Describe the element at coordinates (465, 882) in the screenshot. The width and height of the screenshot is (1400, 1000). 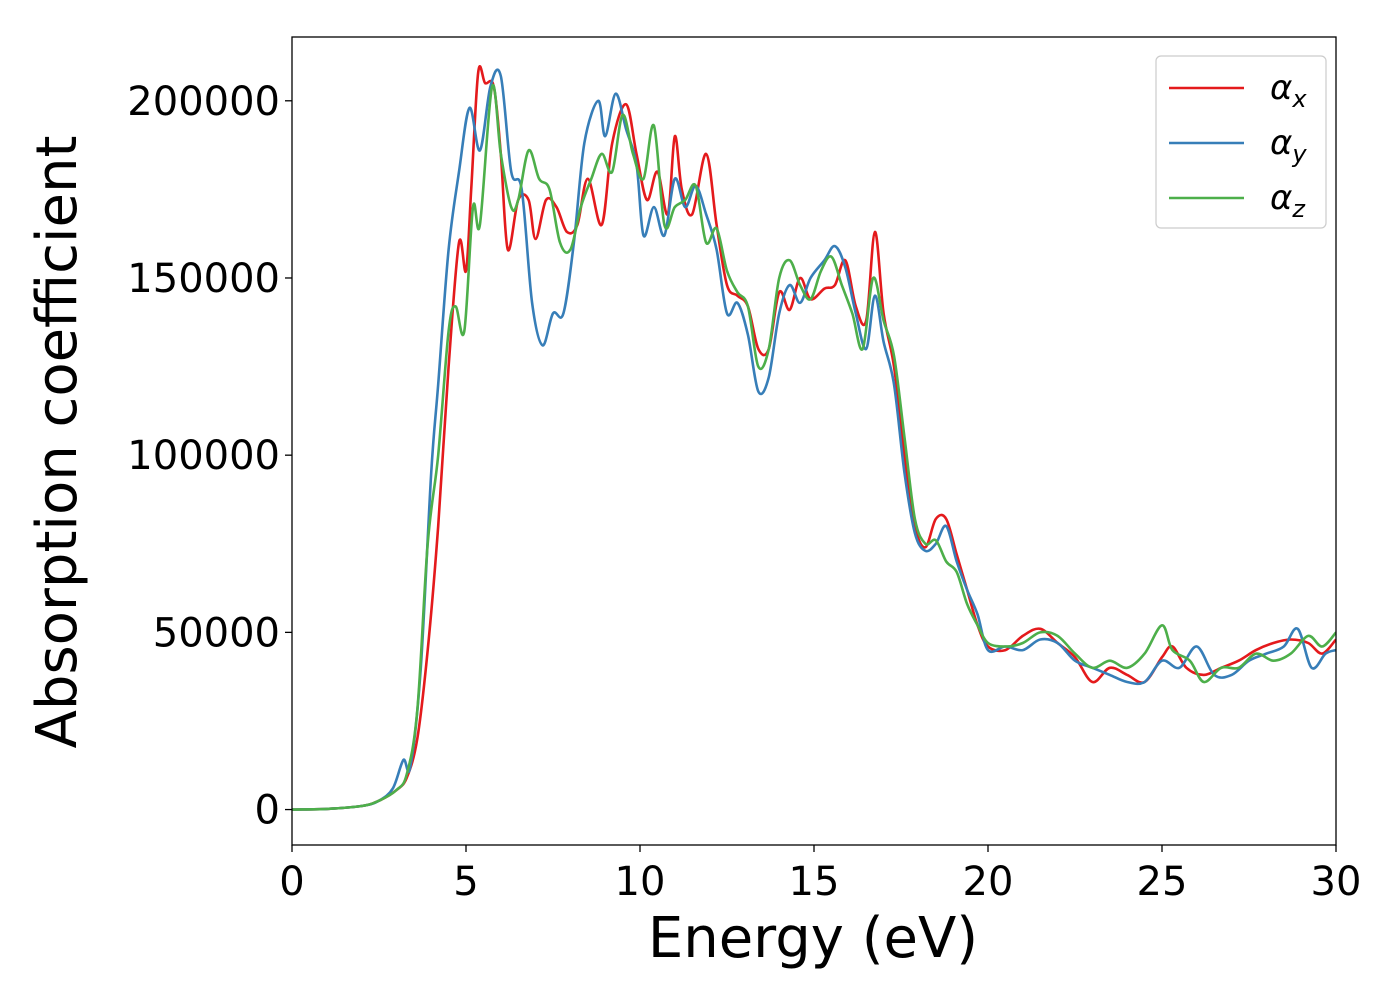
I see `x-tick-label: 5` at that location.